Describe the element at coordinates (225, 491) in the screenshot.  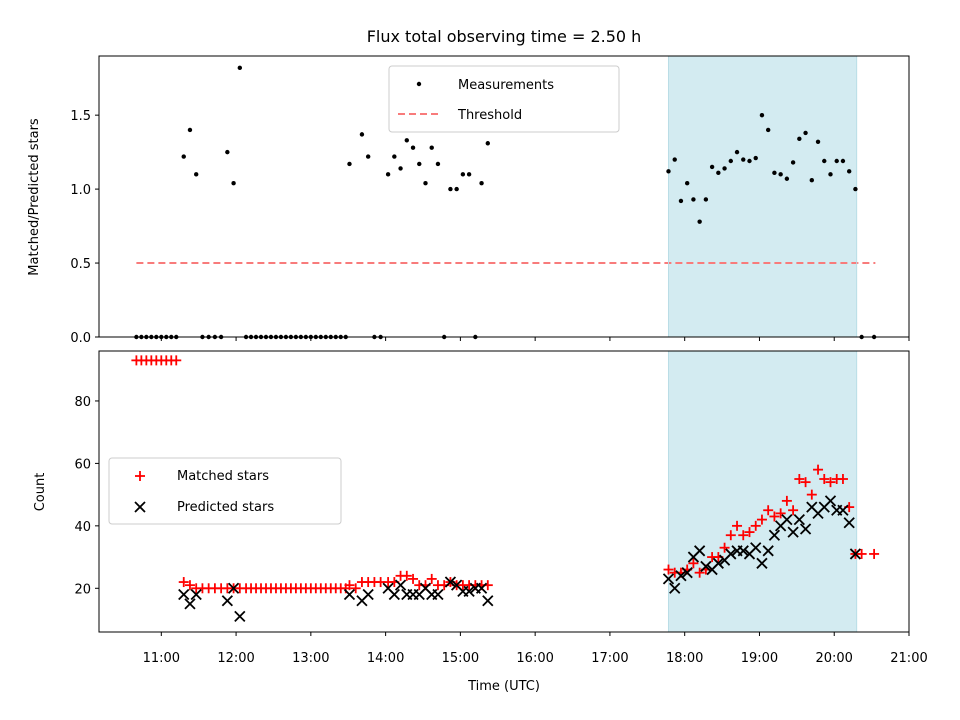
I see `bottom-legend: Matched stars Predicted stars` at that location.